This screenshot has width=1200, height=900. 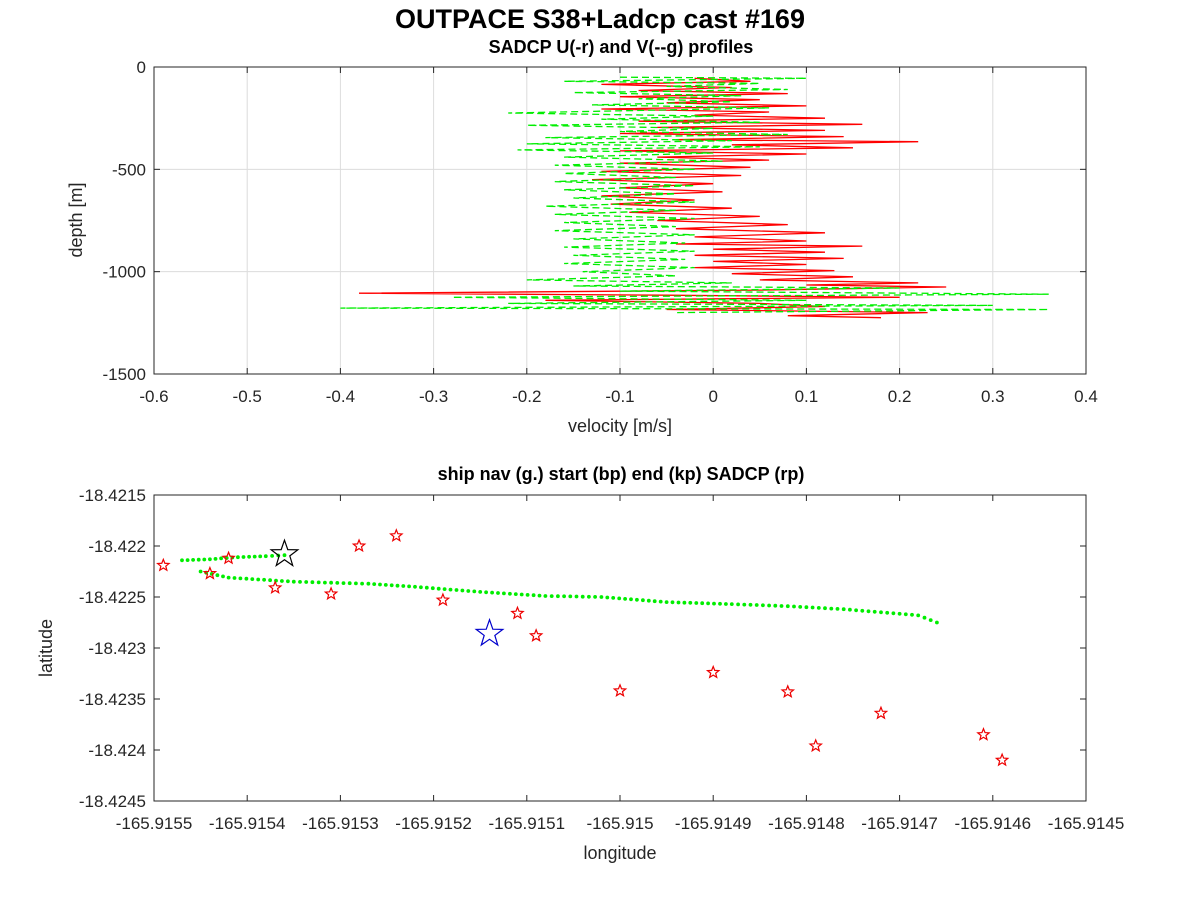 I want to click on nav-y-tick-label: -18.4225, so click(x=112, y=597).